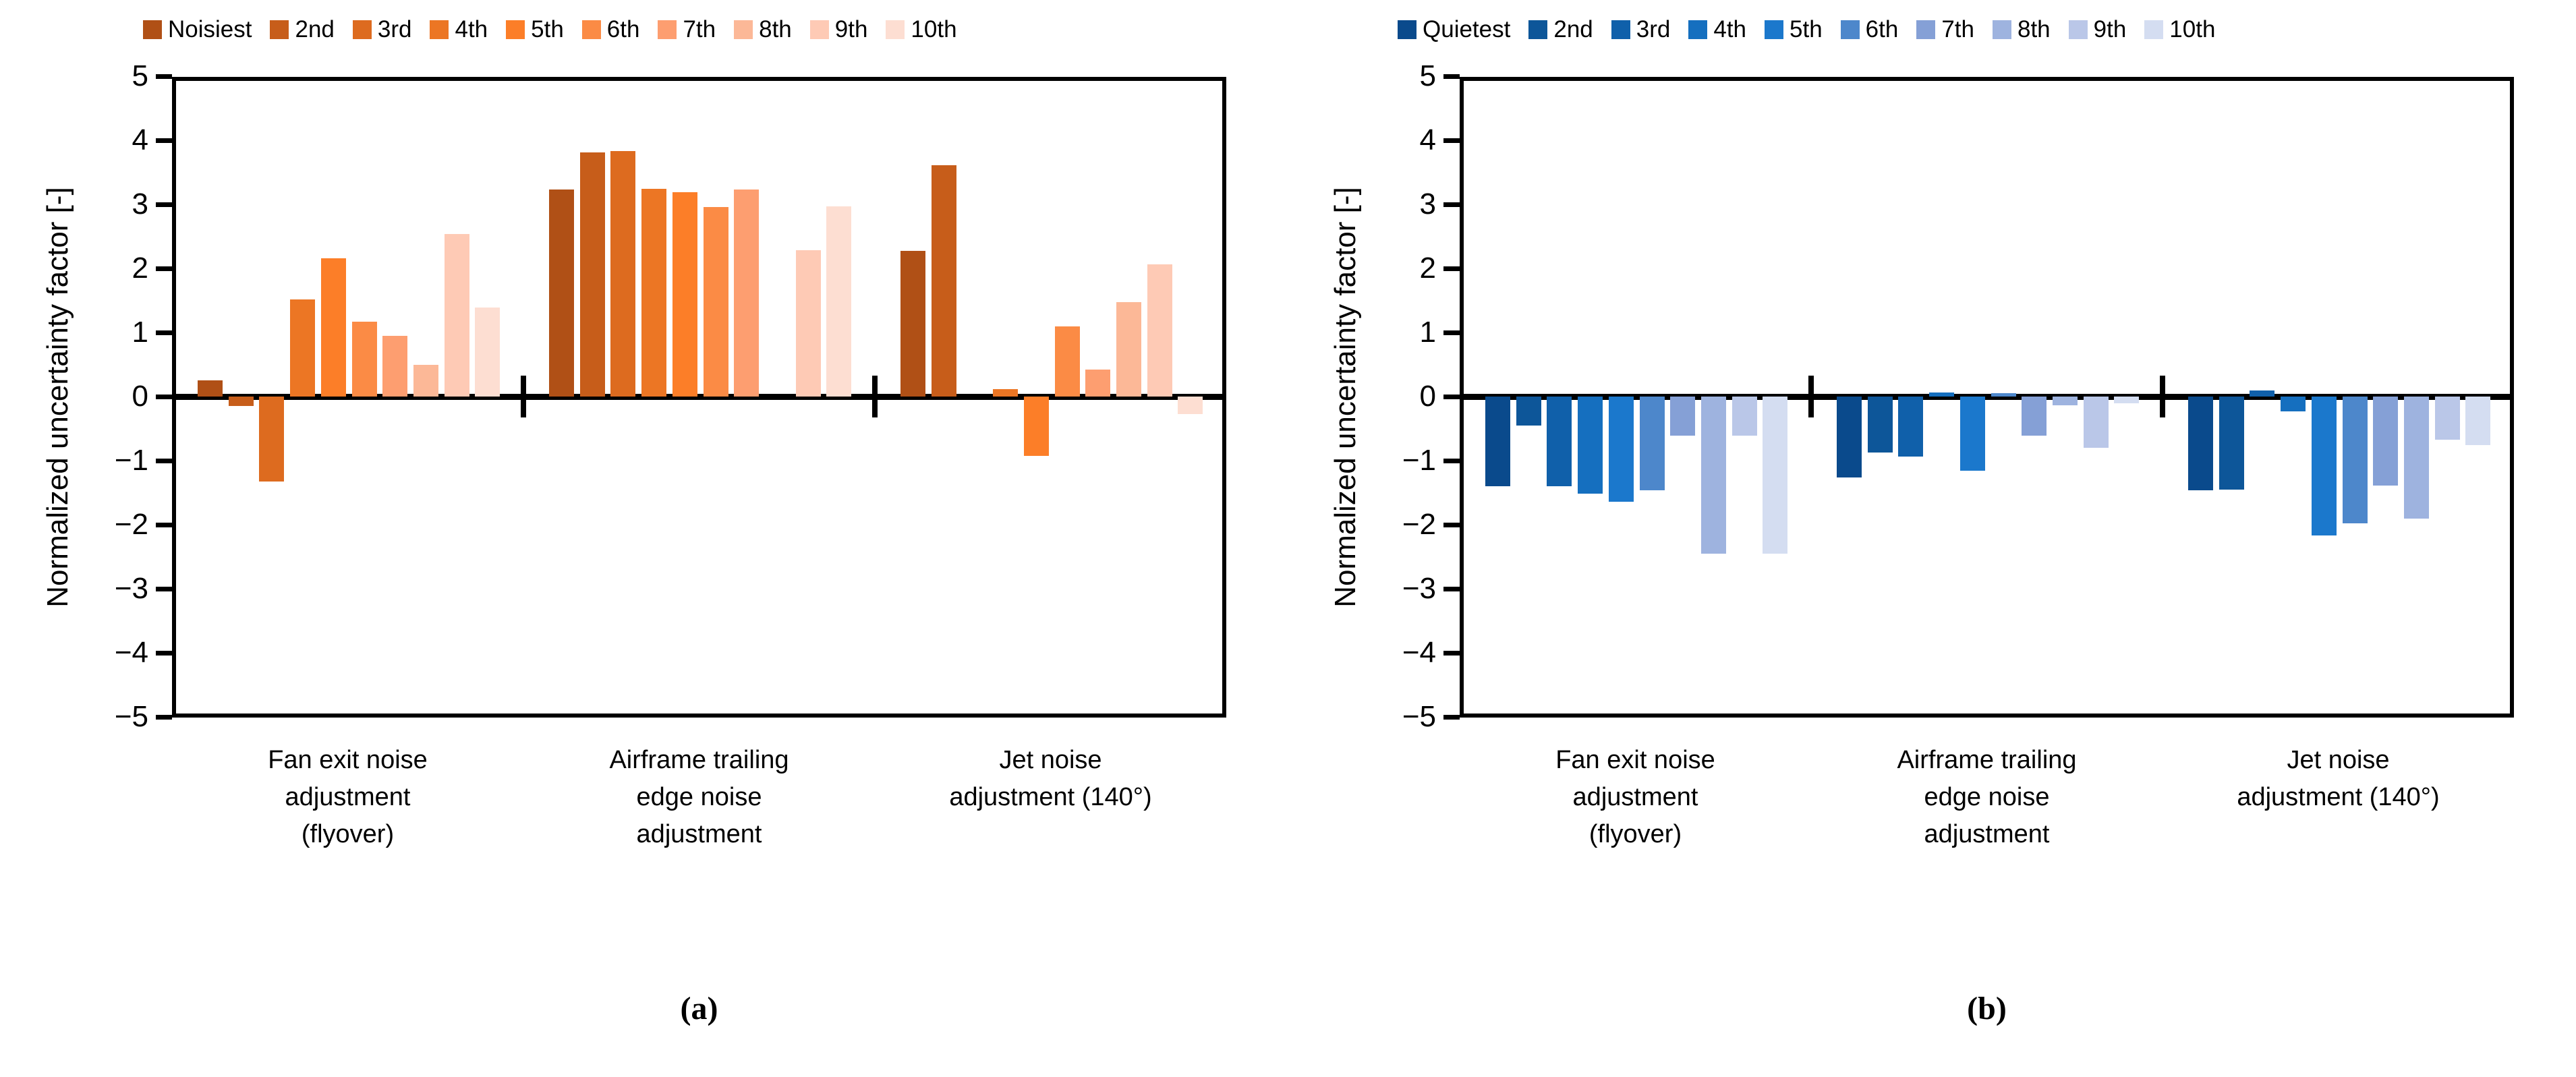 This screenshot has width=2576, height=1077. What do you see at coordinates (1427, 268) in the screenshot?
I see `y-axis-tick-label: 2` at bounding box center [1427, 268].